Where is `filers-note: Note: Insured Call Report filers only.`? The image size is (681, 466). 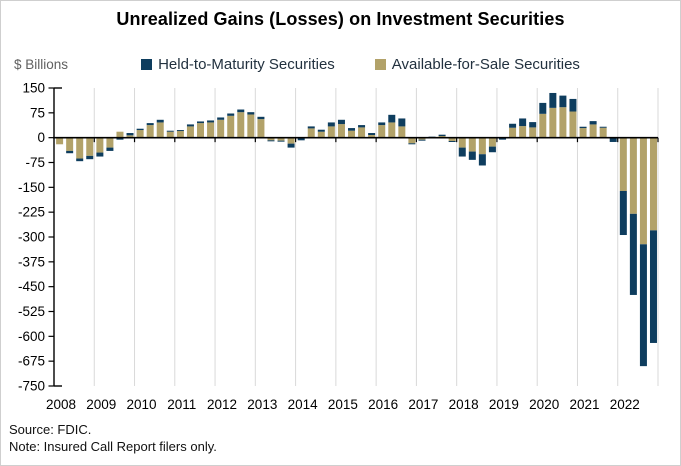
filers-note: Note: Insured Call Report filers only. is located at coordinates (113, 446).